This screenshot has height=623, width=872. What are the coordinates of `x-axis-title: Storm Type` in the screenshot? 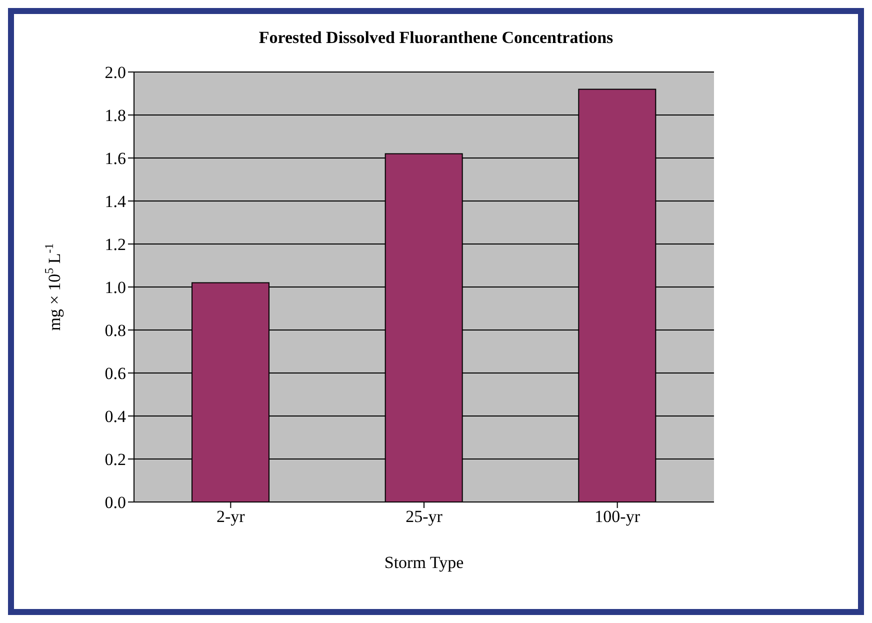 It's located at (424, 562).